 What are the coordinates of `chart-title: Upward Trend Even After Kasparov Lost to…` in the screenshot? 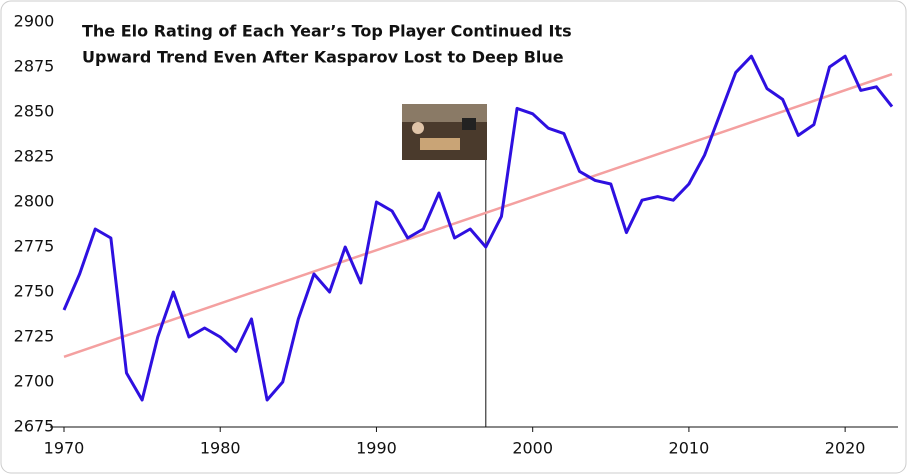 It's located at (323, 57).